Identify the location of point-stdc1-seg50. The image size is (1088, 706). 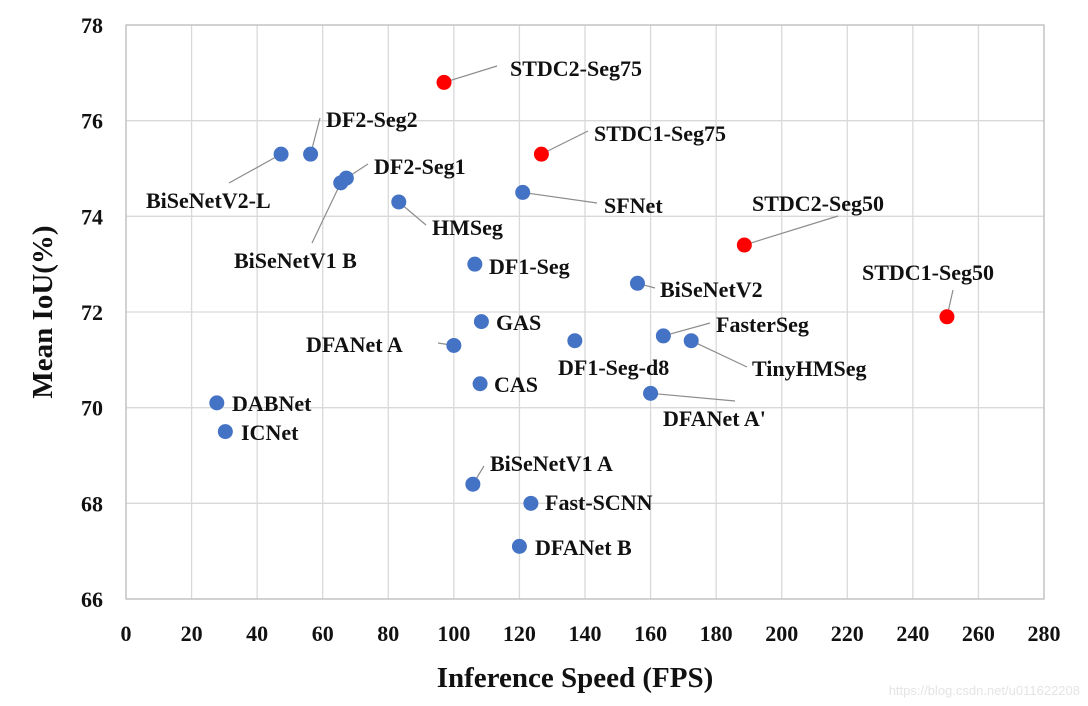
(947, 317).